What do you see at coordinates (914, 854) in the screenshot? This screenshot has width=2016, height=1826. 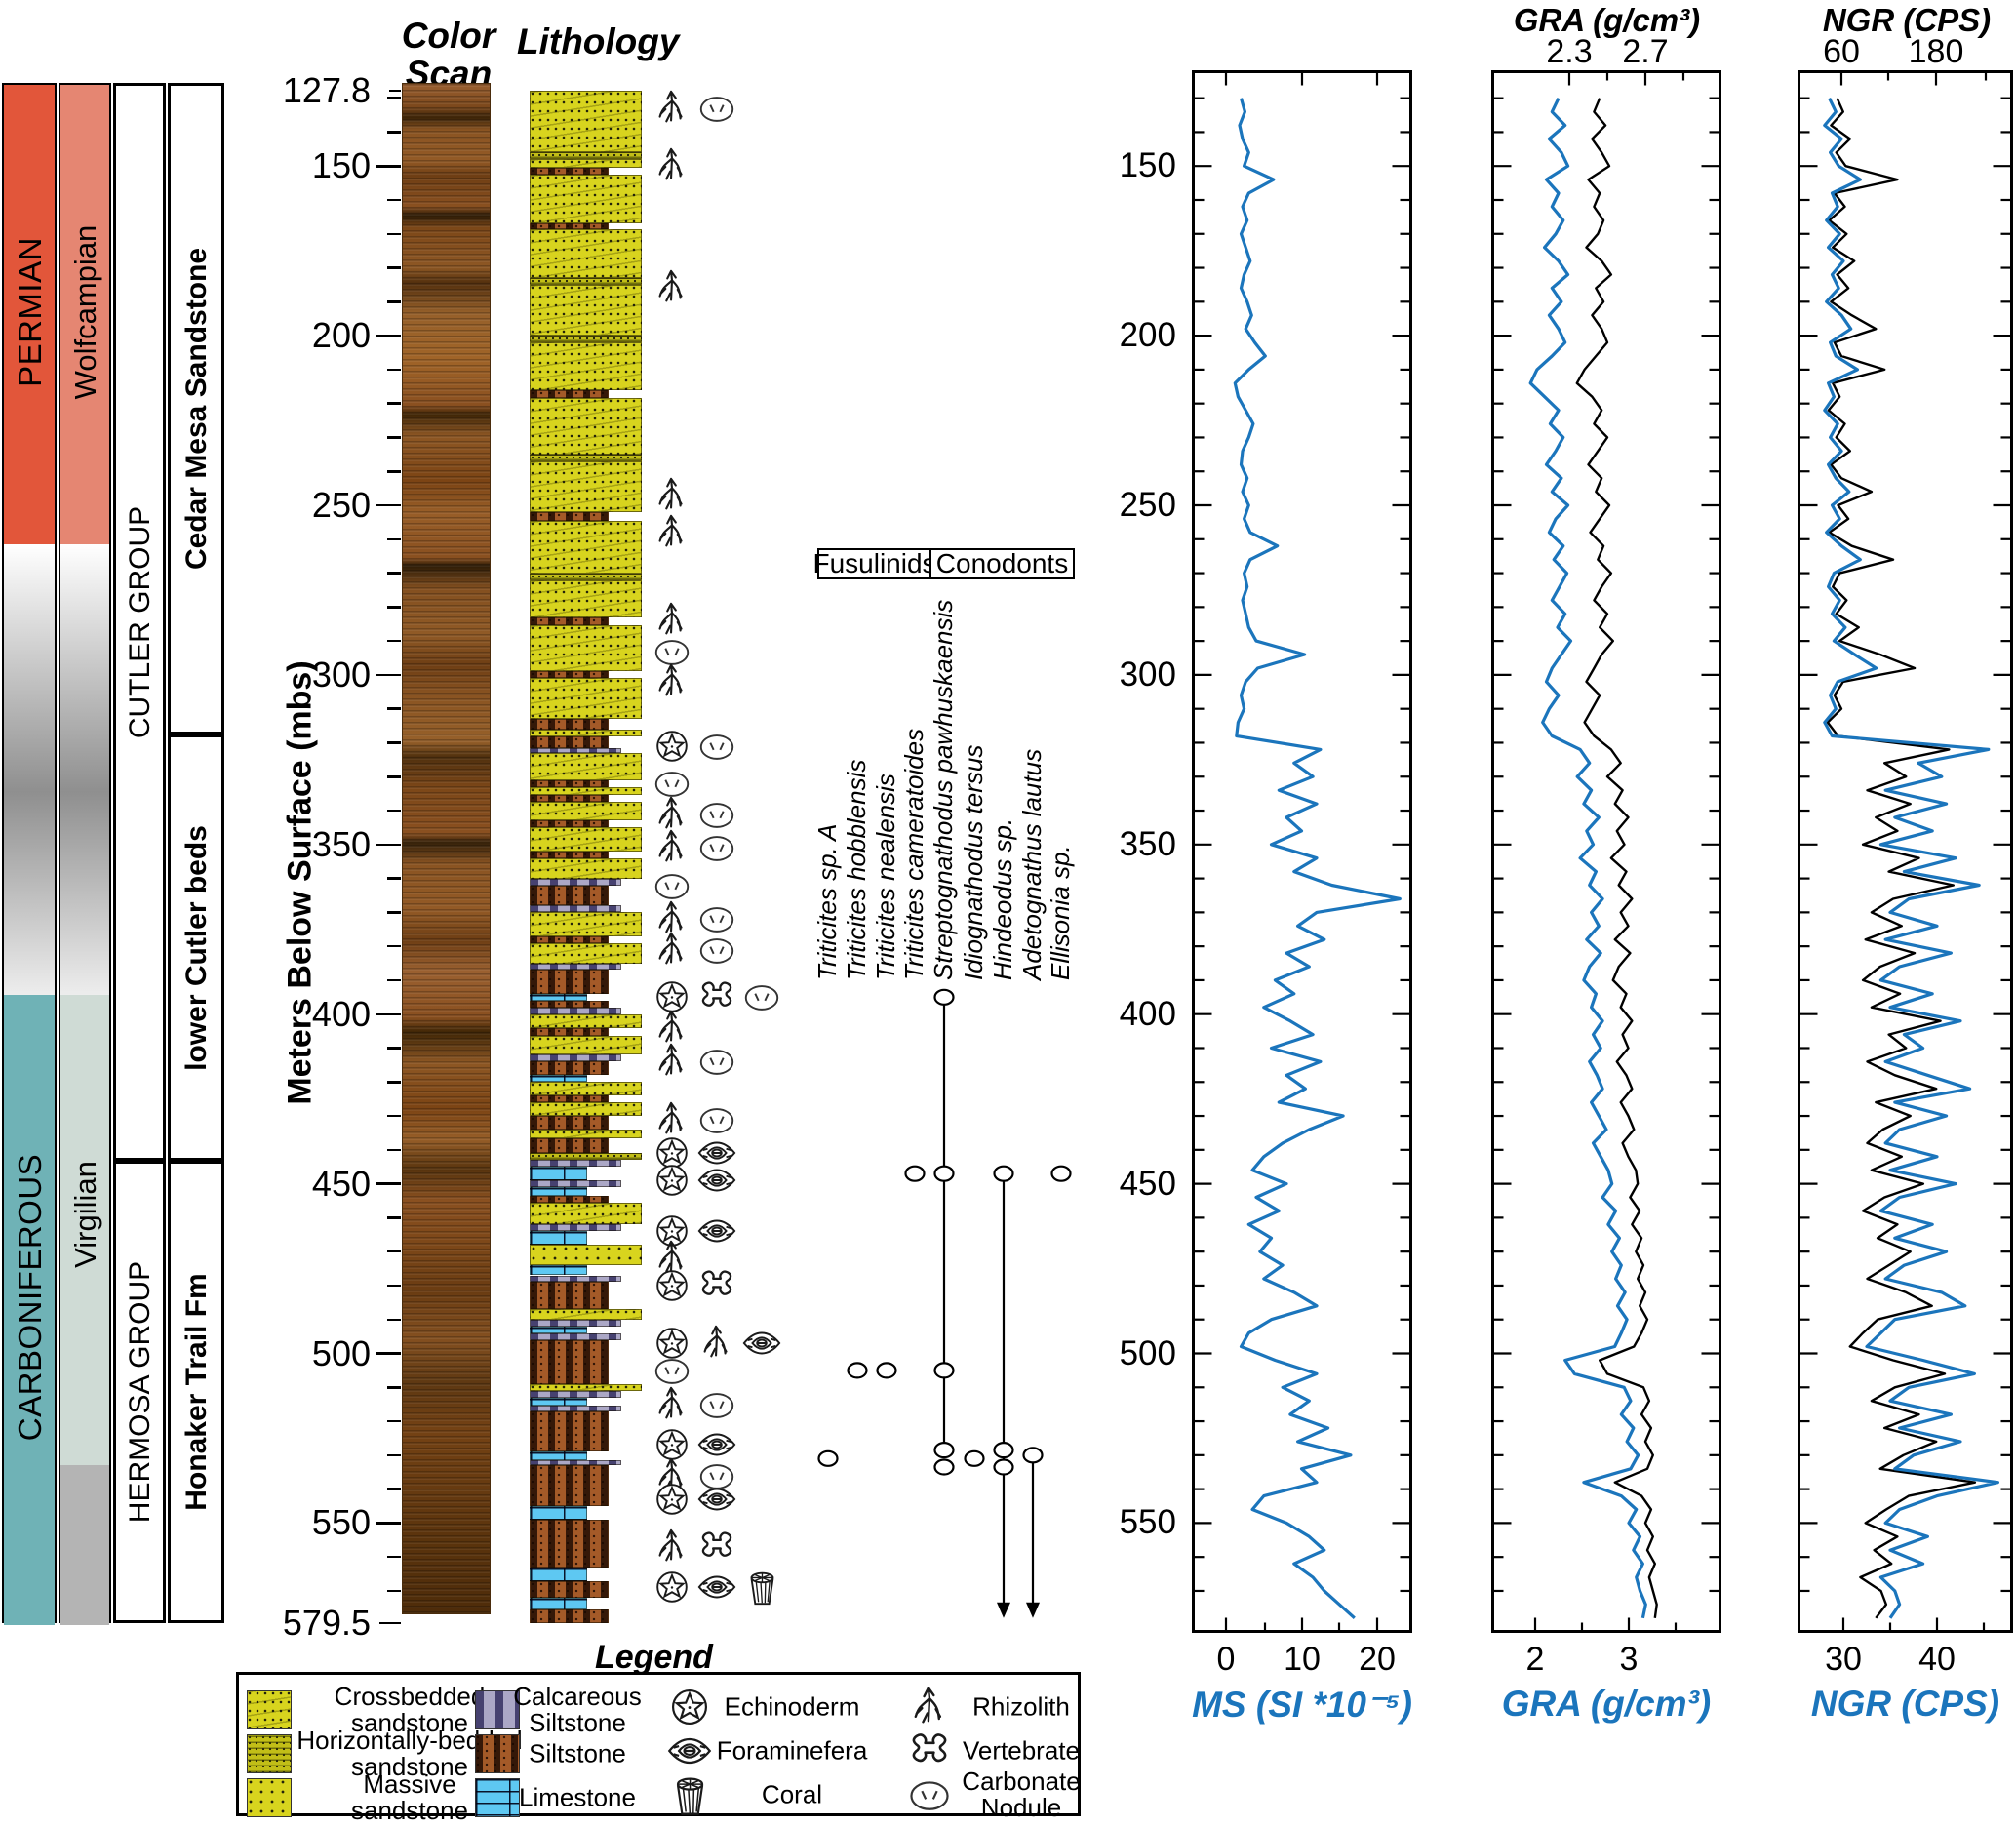 I see `species-label-fusulinid: Triticites cameratoides` at bounding box center [914, 854].